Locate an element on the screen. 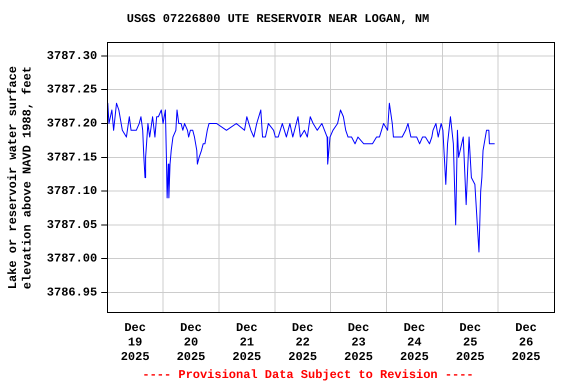 Image resolution: width=576 pixels, height=384 pixels. x-tick-label: Dec 21 2025 is located at coordinates (247, 342).